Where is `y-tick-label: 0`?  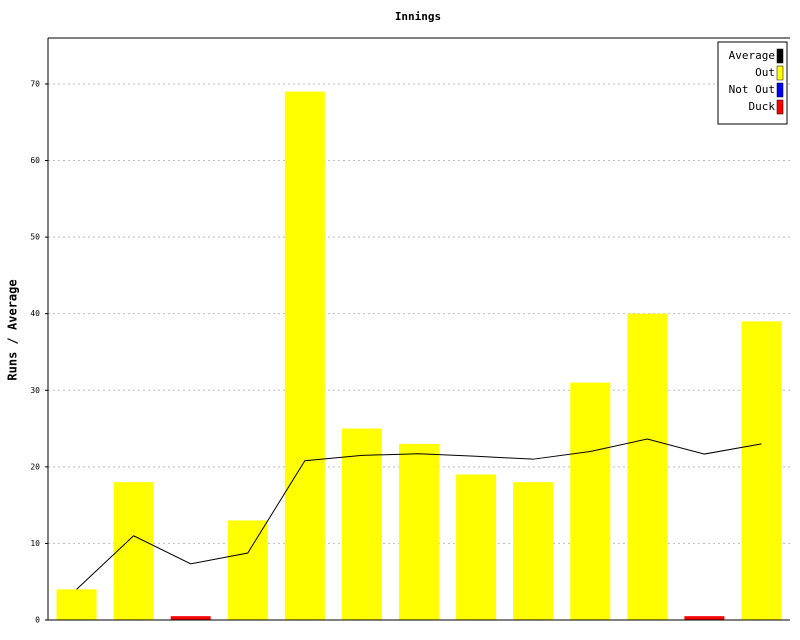
y-tick-label: 0 is located at coordinates (37, 620).